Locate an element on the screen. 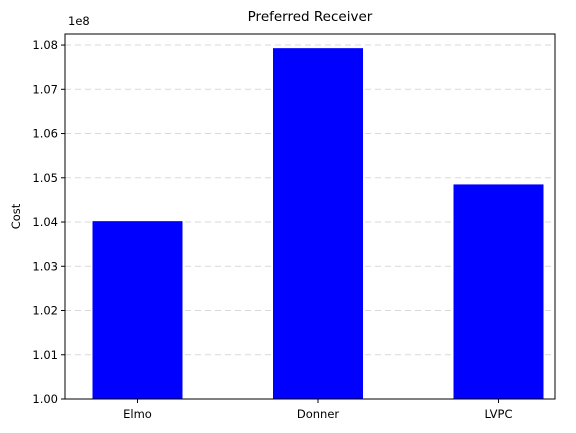  y-tick-label: 1.05 is located at coordinates (45, 178).